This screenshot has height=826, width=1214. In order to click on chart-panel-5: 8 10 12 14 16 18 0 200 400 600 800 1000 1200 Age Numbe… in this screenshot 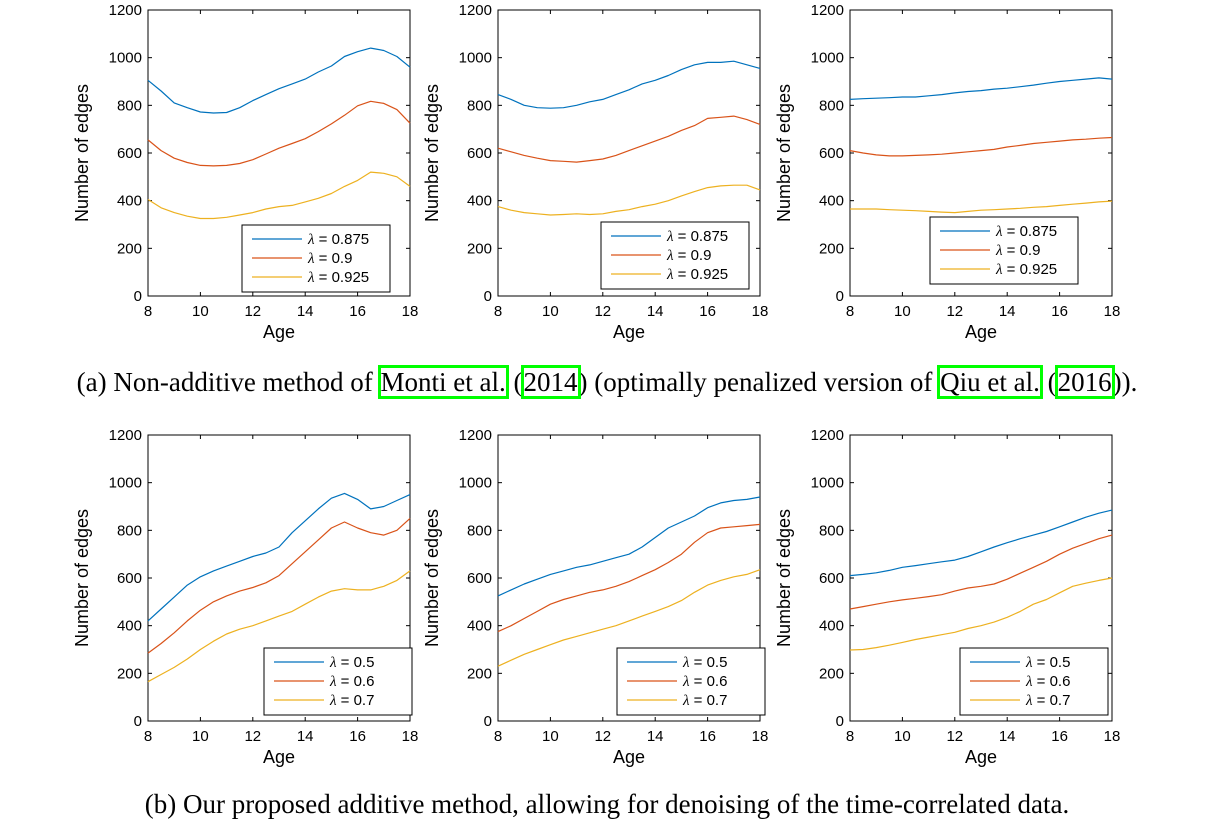, I will do `click(595, 597)`.